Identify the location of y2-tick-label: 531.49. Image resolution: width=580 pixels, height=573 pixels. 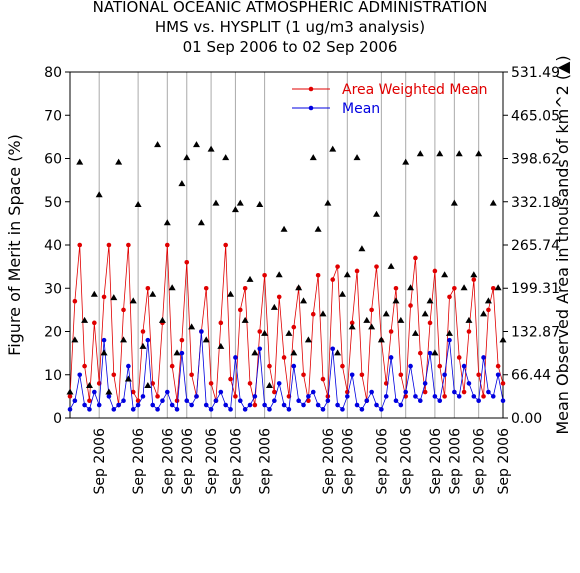
(535, 73).